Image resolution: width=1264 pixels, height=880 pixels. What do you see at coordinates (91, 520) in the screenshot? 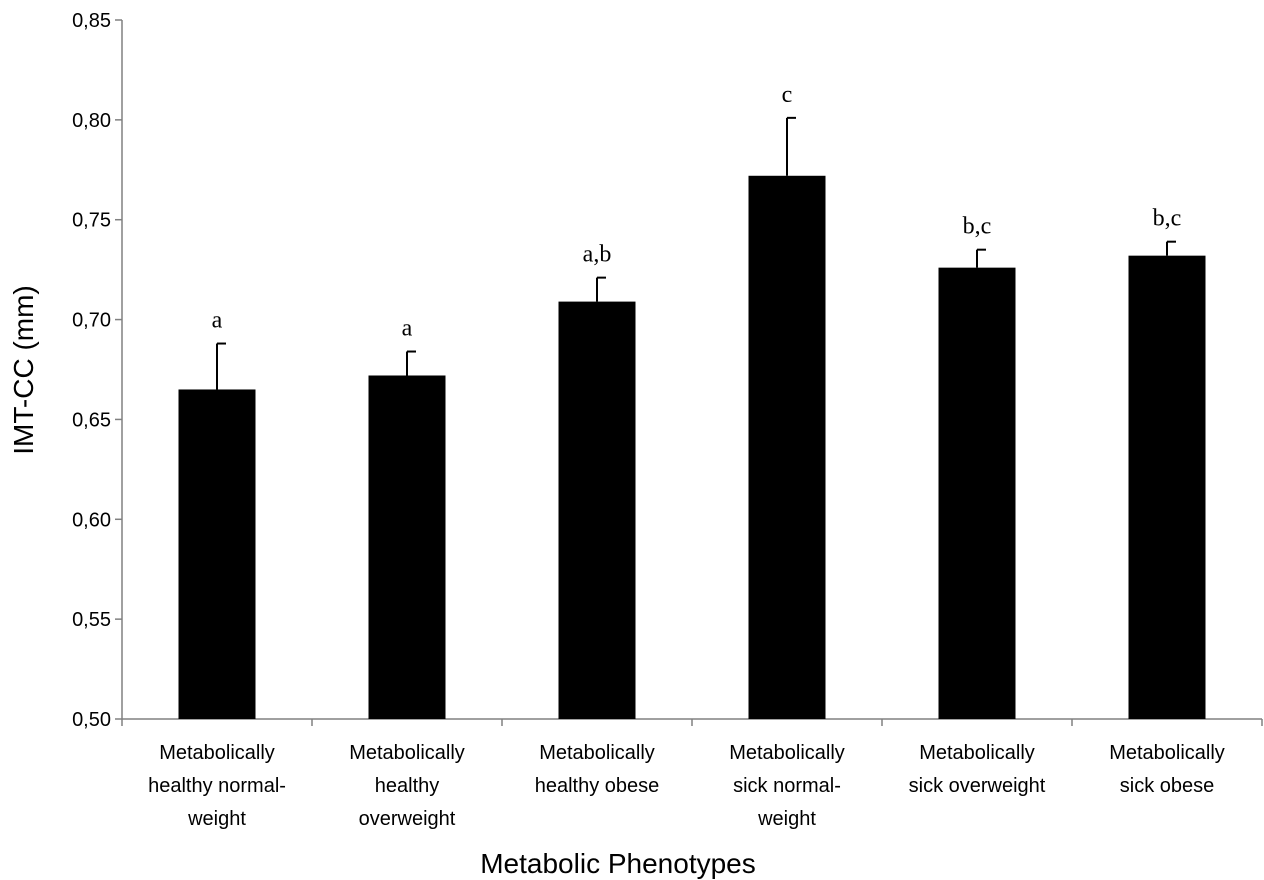
I see `y-tick-label: 0,60` at bounding box center [91, 520].